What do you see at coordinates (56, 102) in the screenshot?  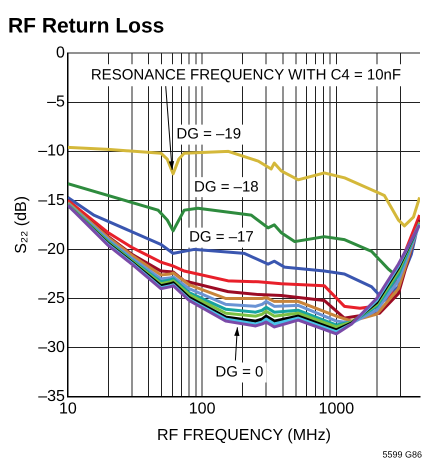 I see `y-tick-label: –5` at bounding box center [56, 102].